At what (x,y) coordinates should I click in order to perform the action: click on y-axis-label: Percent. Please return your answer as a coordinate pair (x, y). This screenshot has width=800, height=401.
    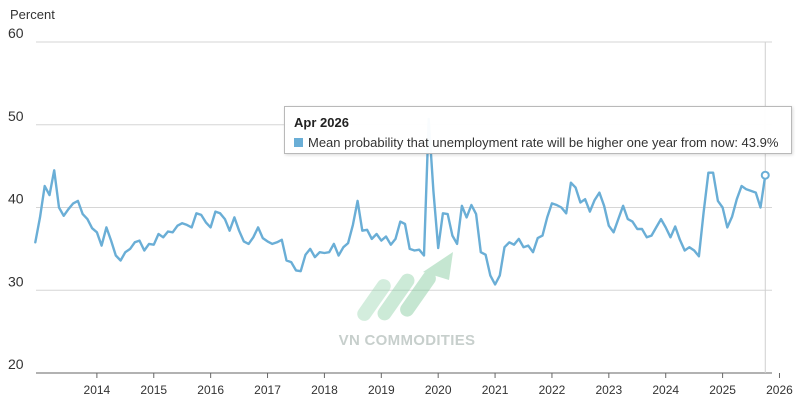
    Looking at the image, I should click on (32, 14).